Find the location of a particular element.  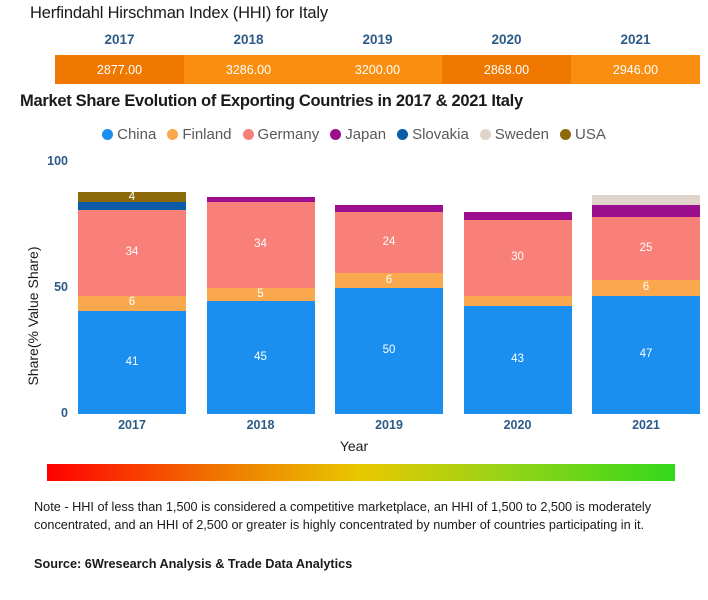

legend-label: Finland is located at coordinates (207, 134).